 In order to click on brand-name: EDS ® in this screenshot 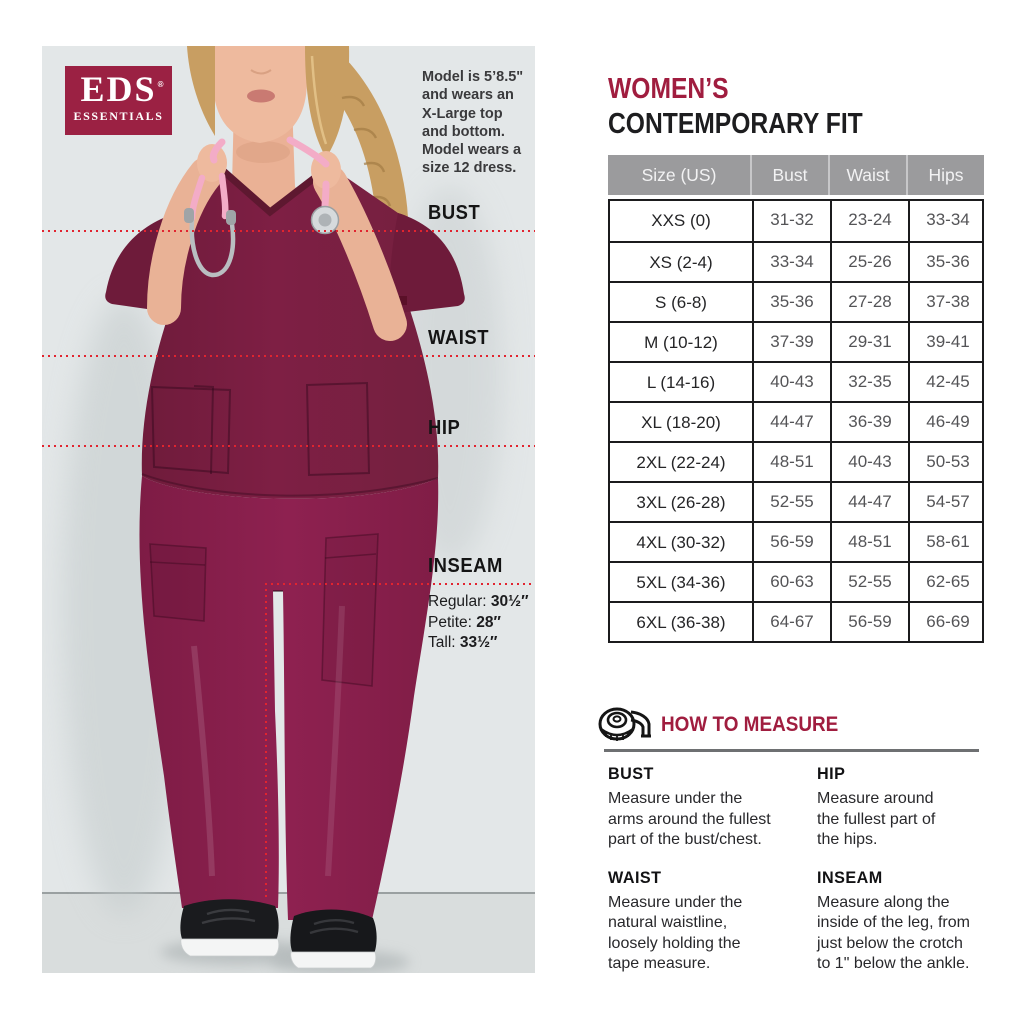, I will do `click(121, 89)`.